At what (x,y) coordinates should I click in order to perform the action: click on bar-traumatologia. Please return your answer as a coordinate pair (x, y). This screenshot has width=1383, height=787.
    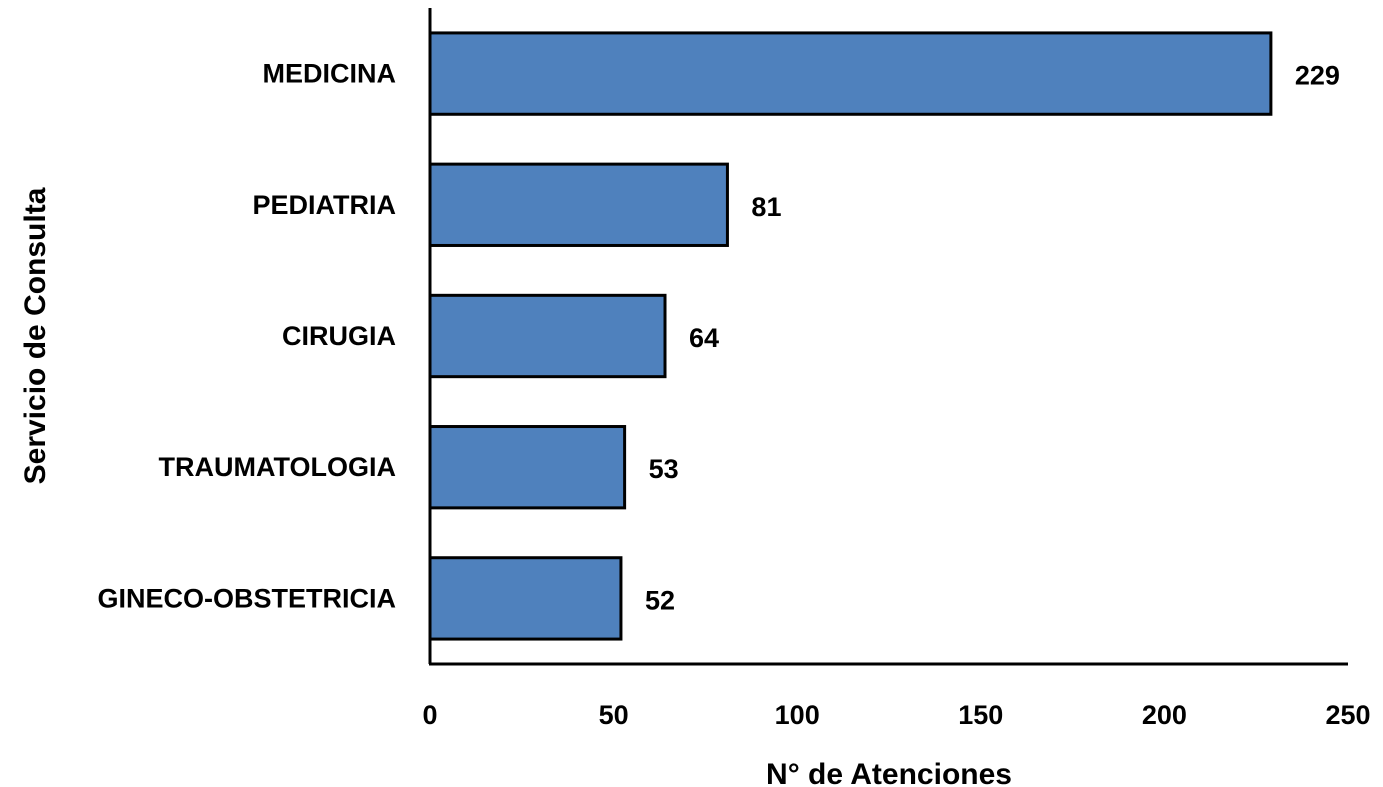
    Looking at the image, I should click on (527, 467).